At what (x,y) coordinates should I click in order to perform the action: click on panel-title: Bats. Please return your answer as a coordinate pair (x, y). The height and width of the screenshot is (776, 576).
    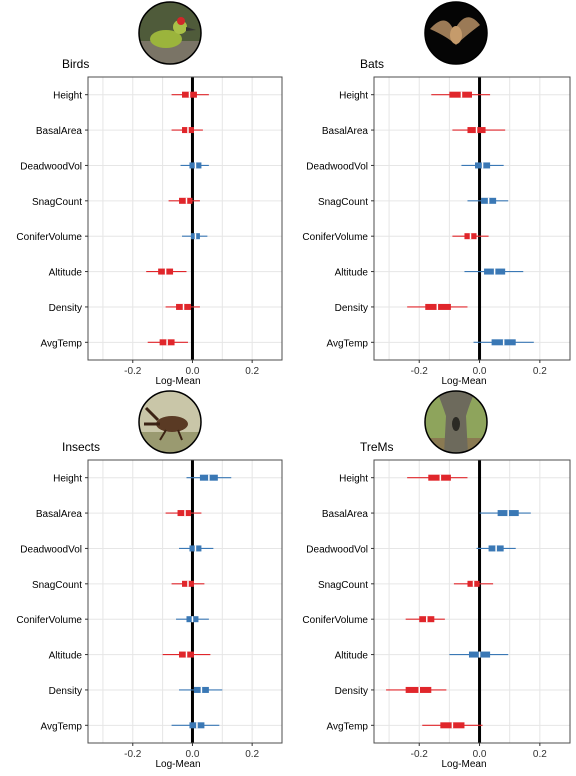
    Looking at the image, I should click on (372, 64).